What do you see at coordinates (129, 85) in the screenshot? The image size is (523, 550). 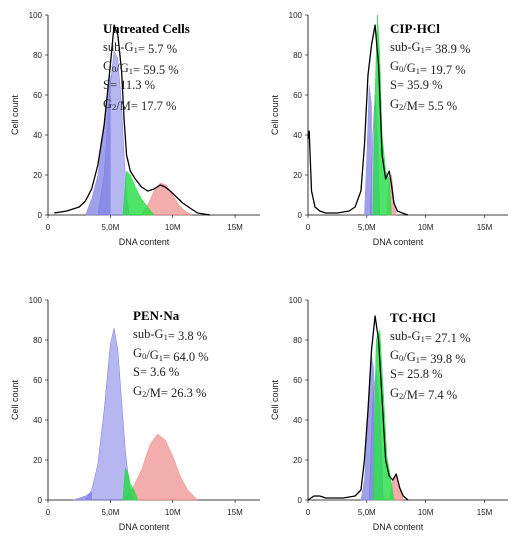 I see `stat-line: S= 11.3 %` at bounding box center [129, 85].